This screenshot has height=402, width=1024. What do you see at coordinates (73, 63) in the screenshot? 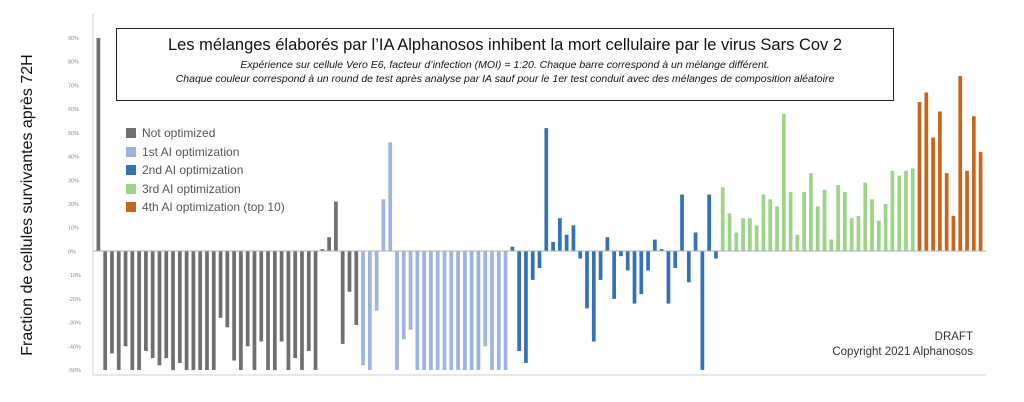
I see `y-tick-label: 80%` at bounding box center [73, 63].